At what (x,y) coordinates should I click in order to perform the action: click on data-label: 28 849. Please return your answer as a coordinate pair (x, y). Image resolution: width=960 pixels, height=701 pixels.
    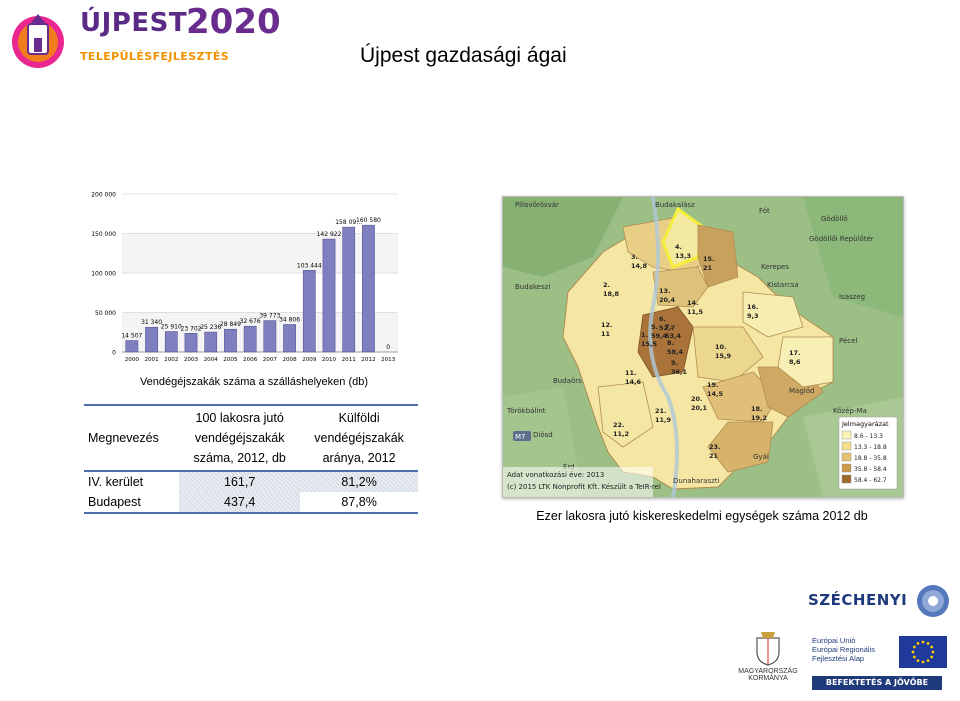
    Looking at the image, I should click on (230, 324).